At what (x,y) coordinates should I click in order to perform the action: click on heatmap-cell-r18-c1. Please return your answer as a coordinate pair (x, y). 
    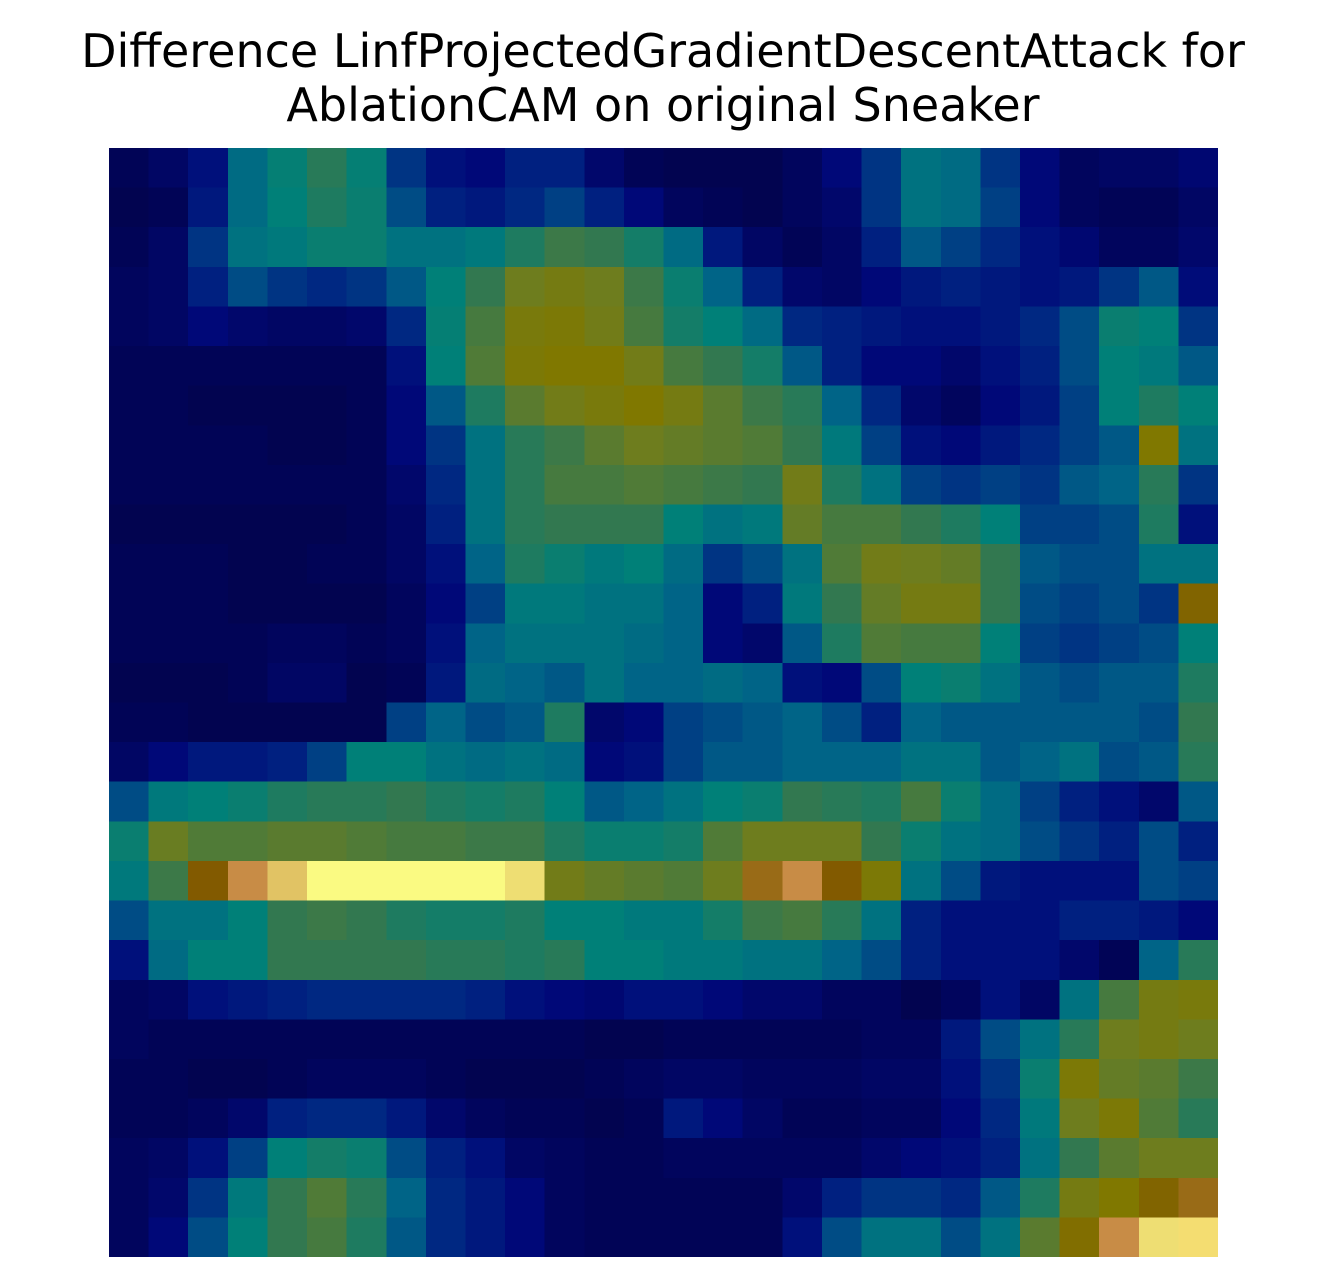
    Looking at the image, I should click on (168, 881).